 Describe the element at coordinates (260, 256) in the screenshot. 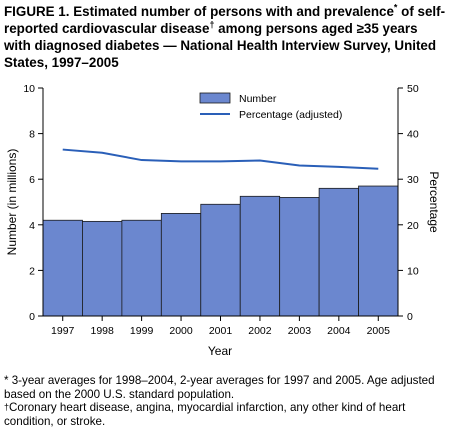

I see `bar-2002` at that location.